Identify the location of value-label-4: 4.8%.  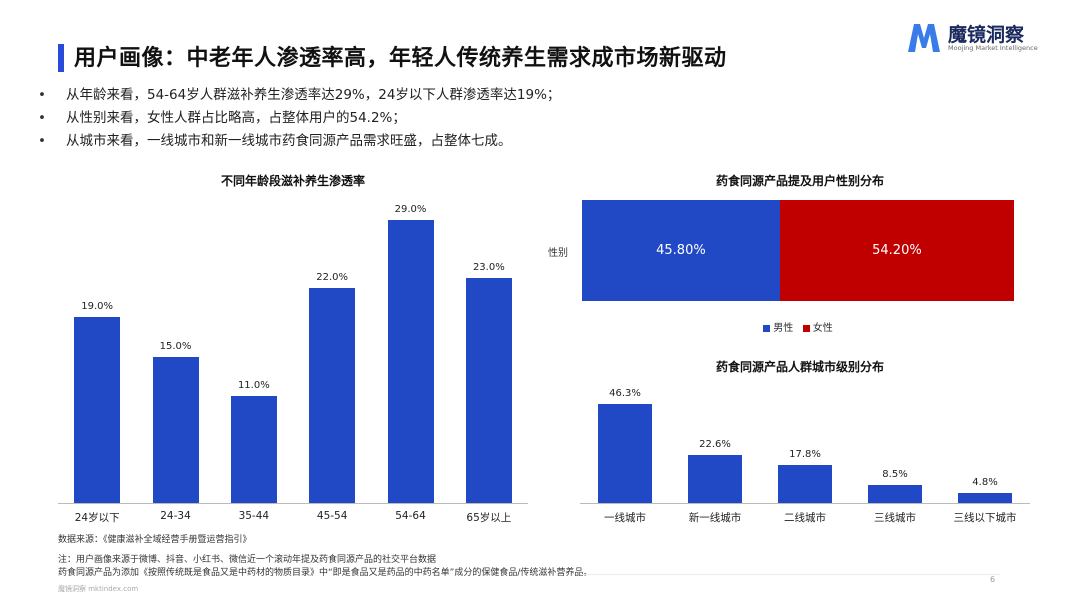
(985, 482).